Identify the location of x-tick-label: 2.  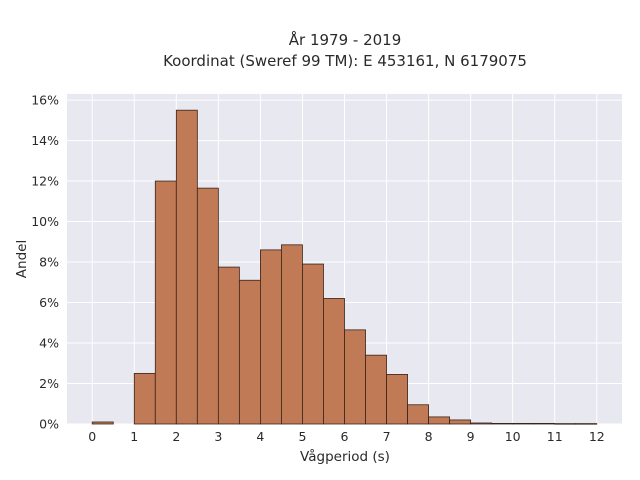
(176, 436).